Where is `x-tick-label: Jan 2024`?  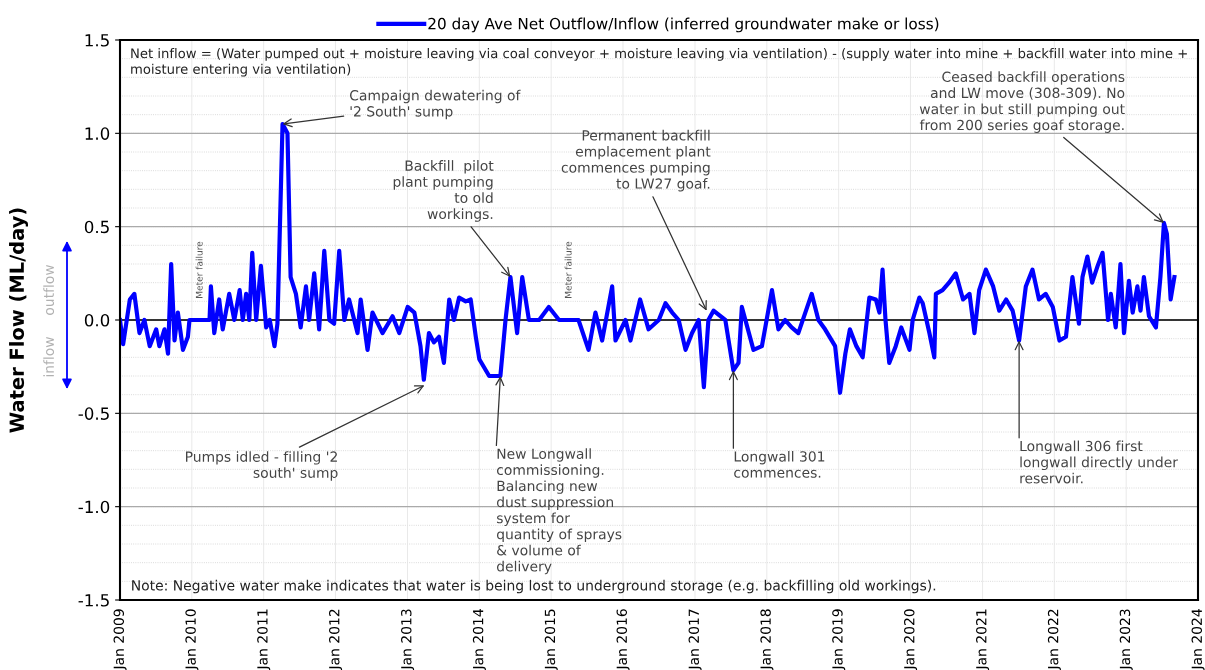 x-tick-label: Jan 2024 is located at coordinates (1198, 639).